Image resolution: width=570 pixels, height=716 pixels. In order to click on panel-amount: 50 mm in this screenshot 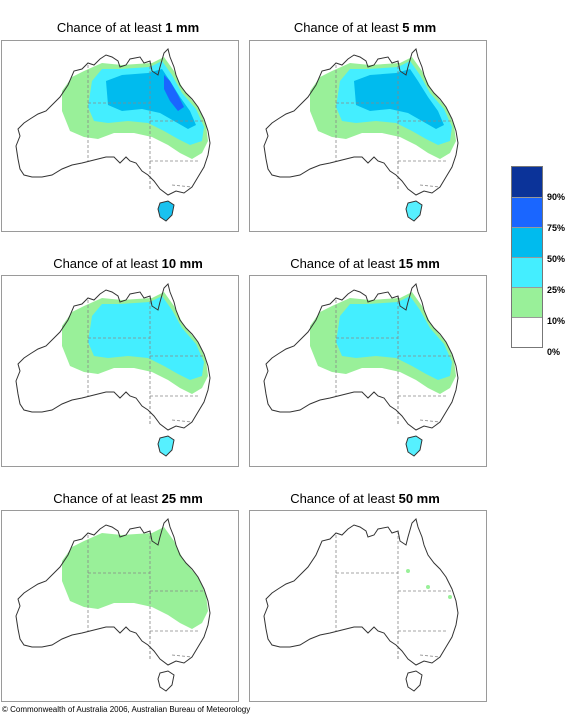, I will do `click(419, 498)`.